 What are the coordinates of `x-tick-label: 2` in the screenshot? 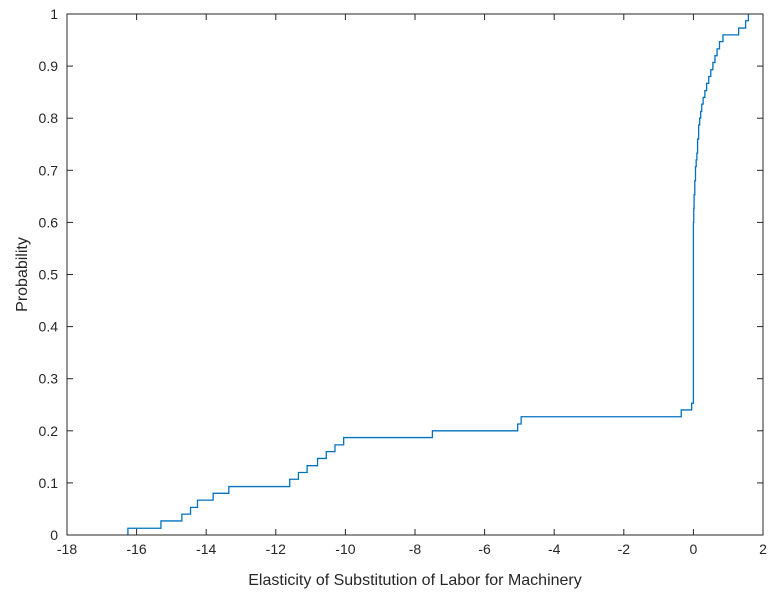 It's located at (763, 549).